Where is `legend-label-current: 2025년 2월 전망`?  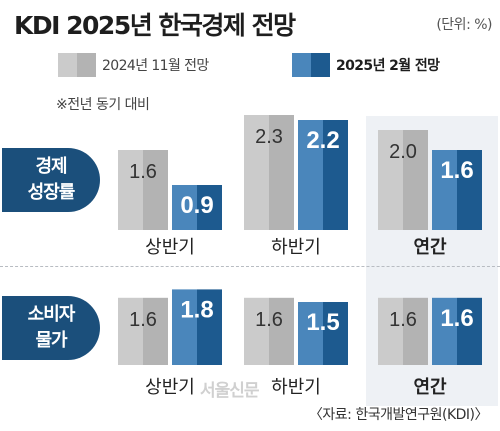 legend-label-current: 2025년 2월 전망 is located at coordinates (388, 66).